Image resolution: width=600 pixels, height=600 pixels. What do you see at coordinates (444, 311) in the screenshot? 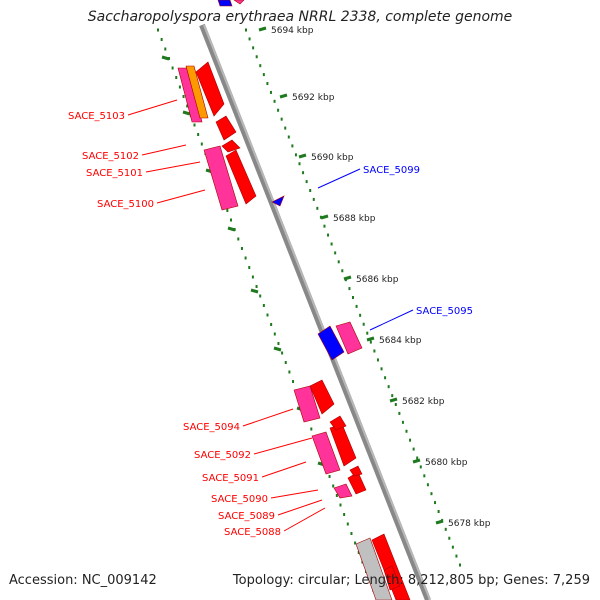
I see `gene-label: SACE_5095` at bounding box center [444, 311].